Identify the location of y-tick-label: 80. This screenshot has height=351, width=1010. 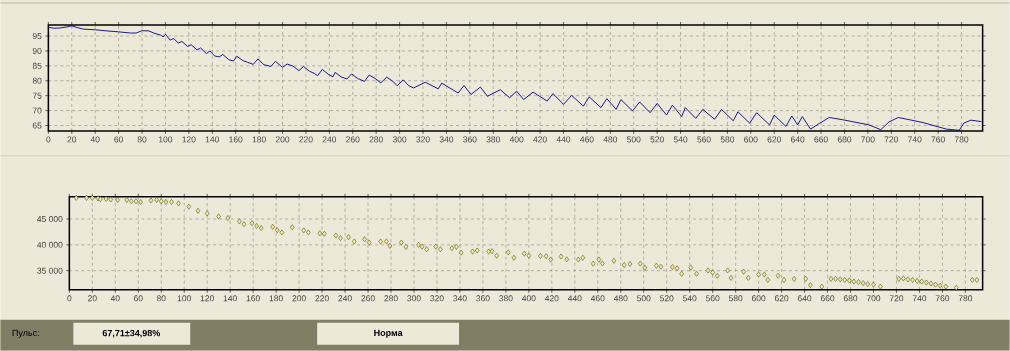
(37, 80).